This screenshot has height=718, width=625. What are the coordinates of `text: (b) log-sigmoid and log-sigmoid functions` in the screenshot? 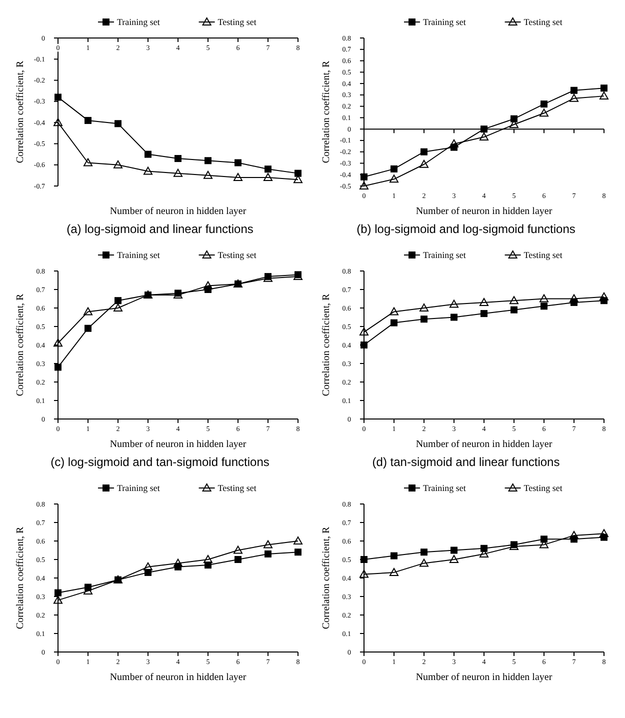 It's located at (466, 229).